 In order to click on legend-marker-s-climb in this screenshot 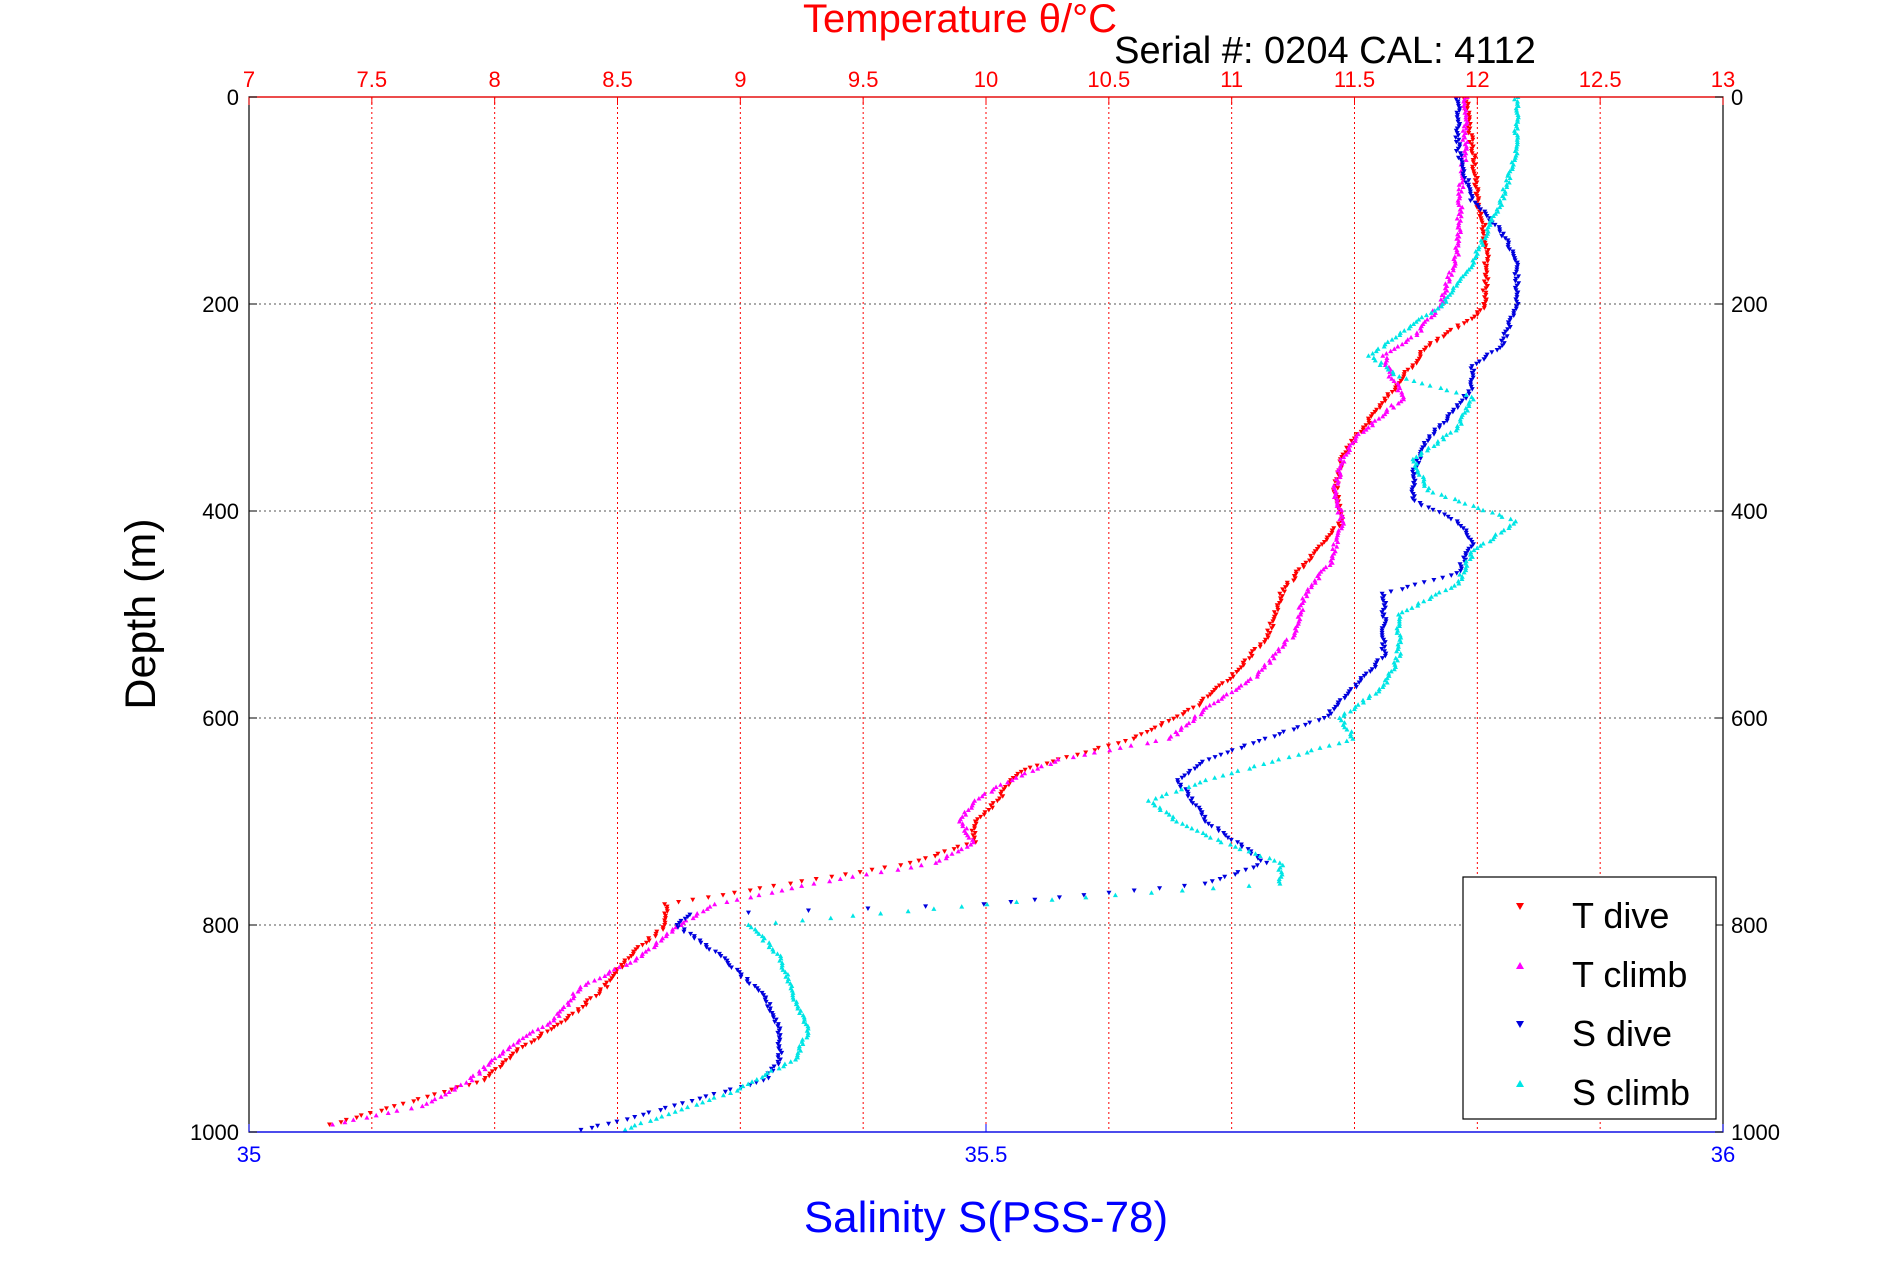, I will do `click(1520, 1083)`.